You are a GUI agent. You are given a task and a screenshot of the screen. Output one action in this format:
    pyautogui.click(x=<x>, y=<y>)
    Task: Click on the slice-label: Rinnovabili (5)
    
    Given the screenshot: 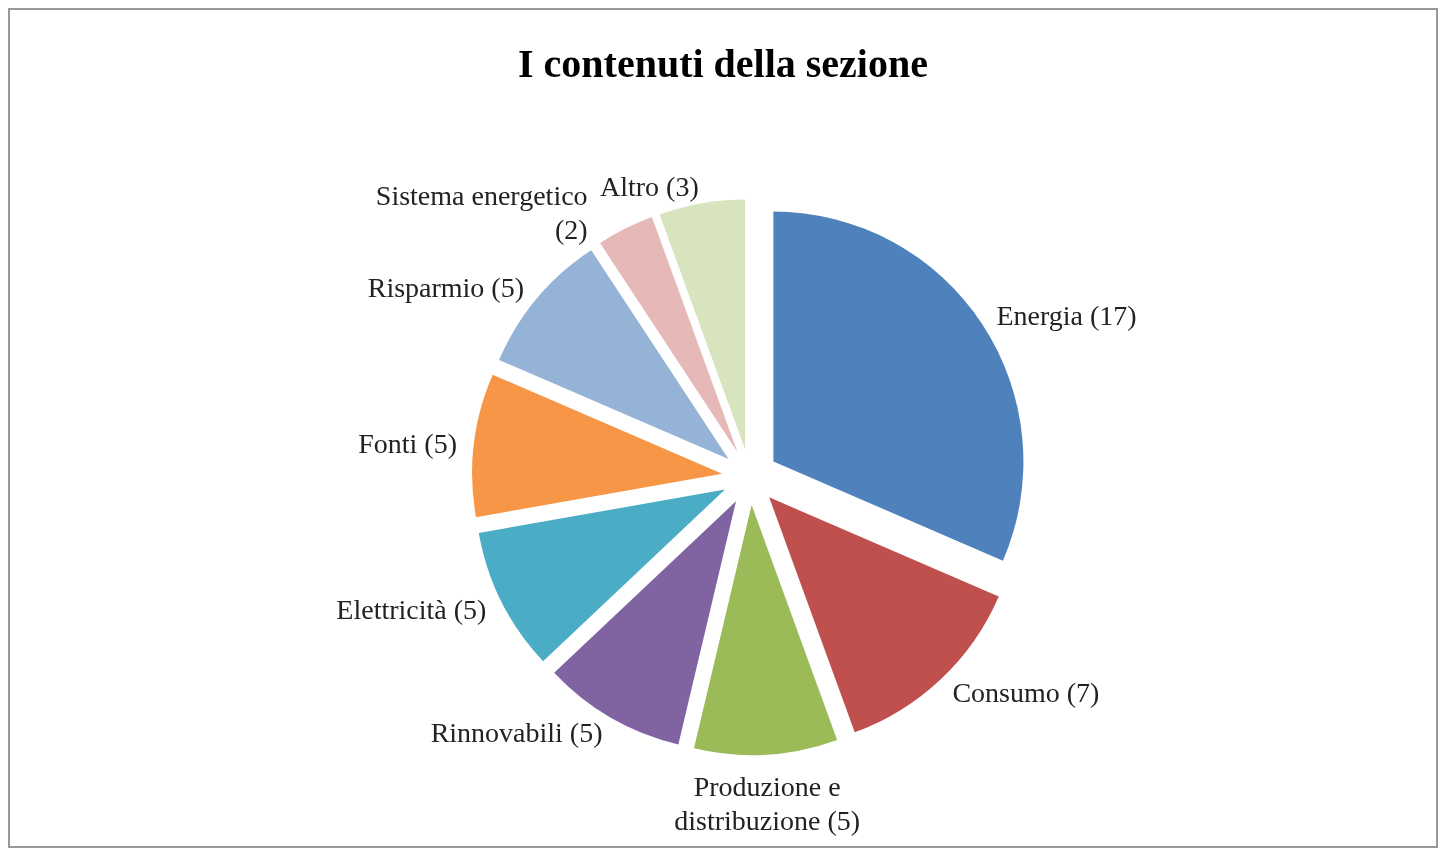 What is the action you would take?
    pyautogui.click(x=516, y=733)
    